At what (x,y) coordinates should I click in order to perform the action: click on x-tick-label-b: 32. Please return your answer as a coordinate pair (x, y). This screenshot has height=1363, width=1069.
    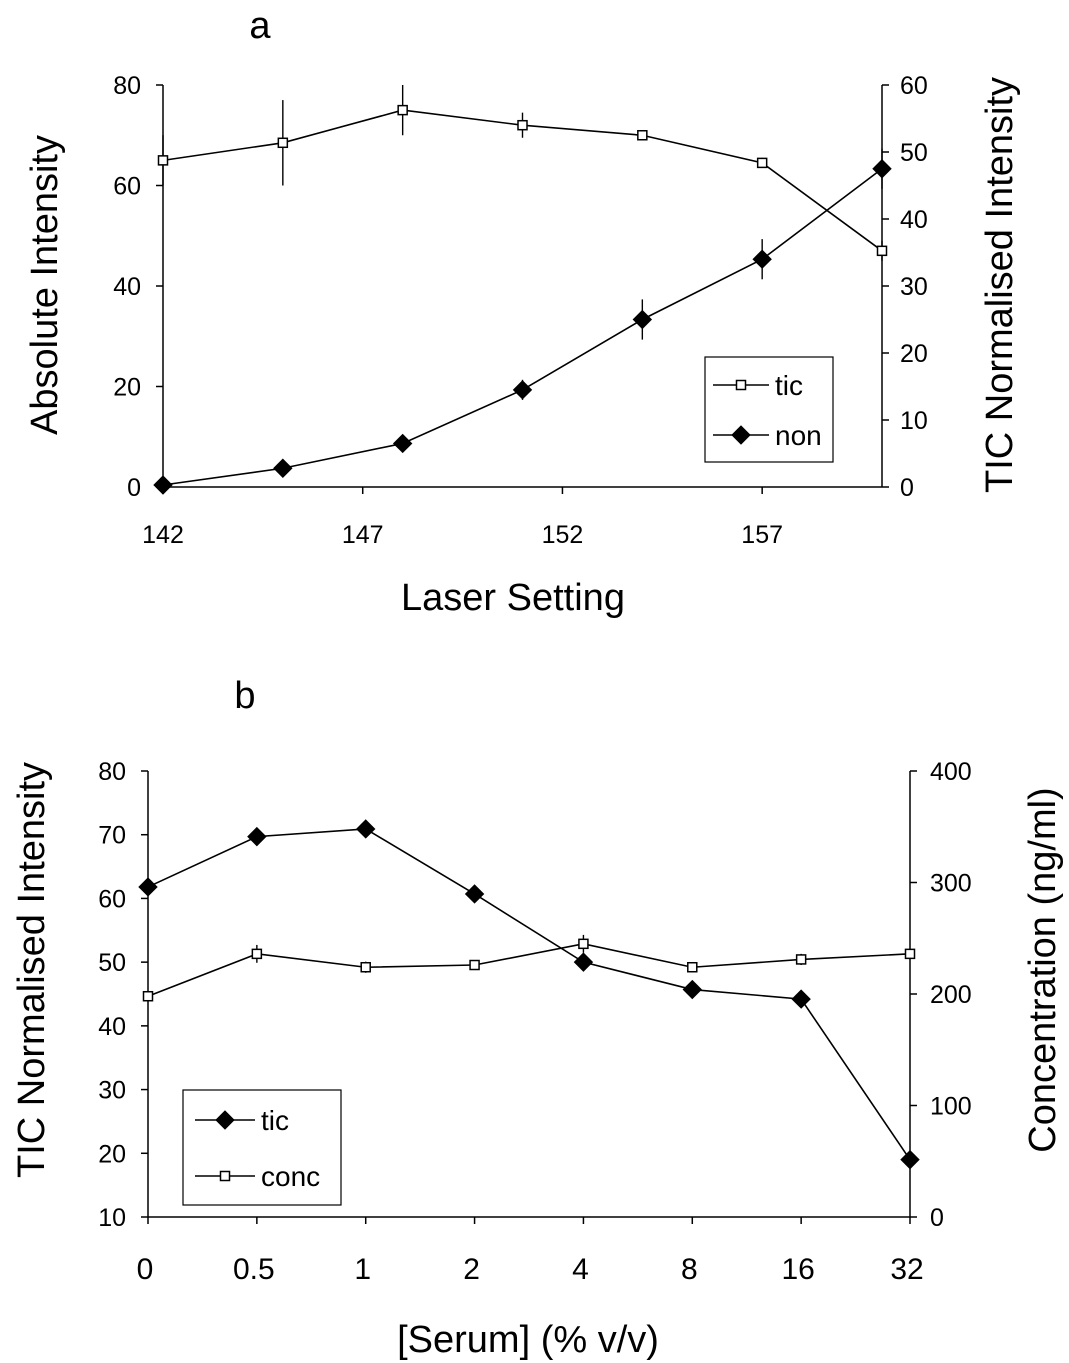
    Looking at the image, I should click on (906, 1269).